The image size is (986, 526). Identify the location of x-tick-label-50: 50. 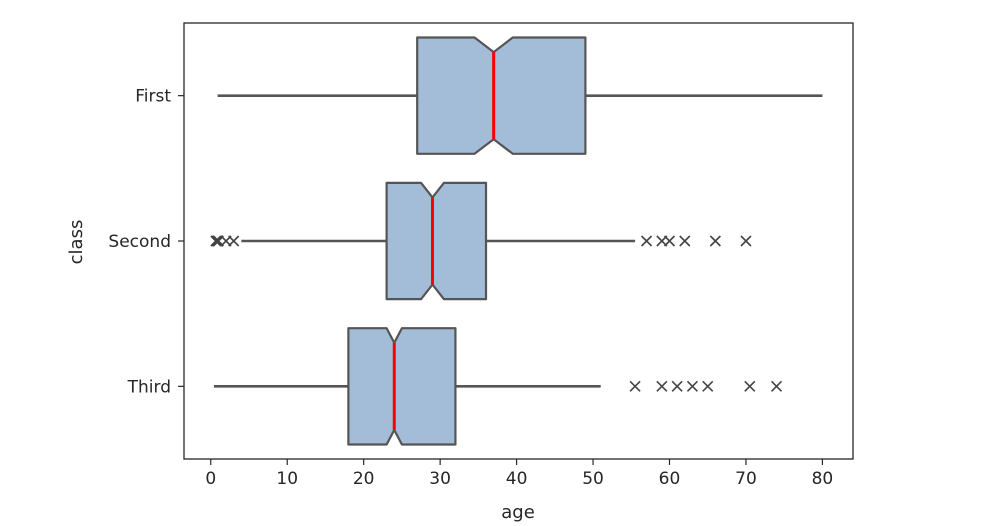
(593, 479).